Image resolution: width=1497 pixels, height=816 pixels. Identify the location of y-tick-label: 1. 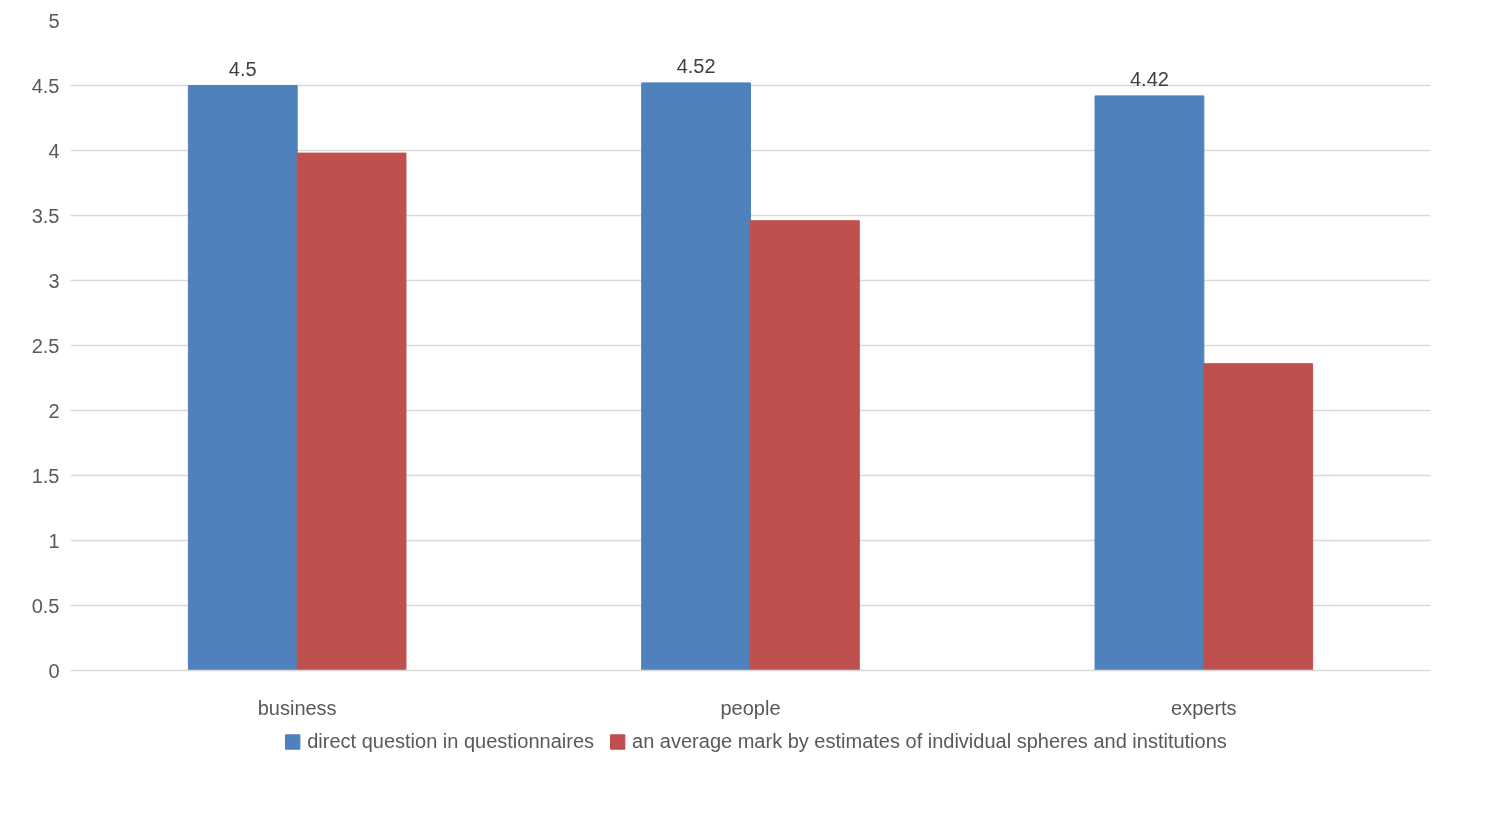
(54, 540).